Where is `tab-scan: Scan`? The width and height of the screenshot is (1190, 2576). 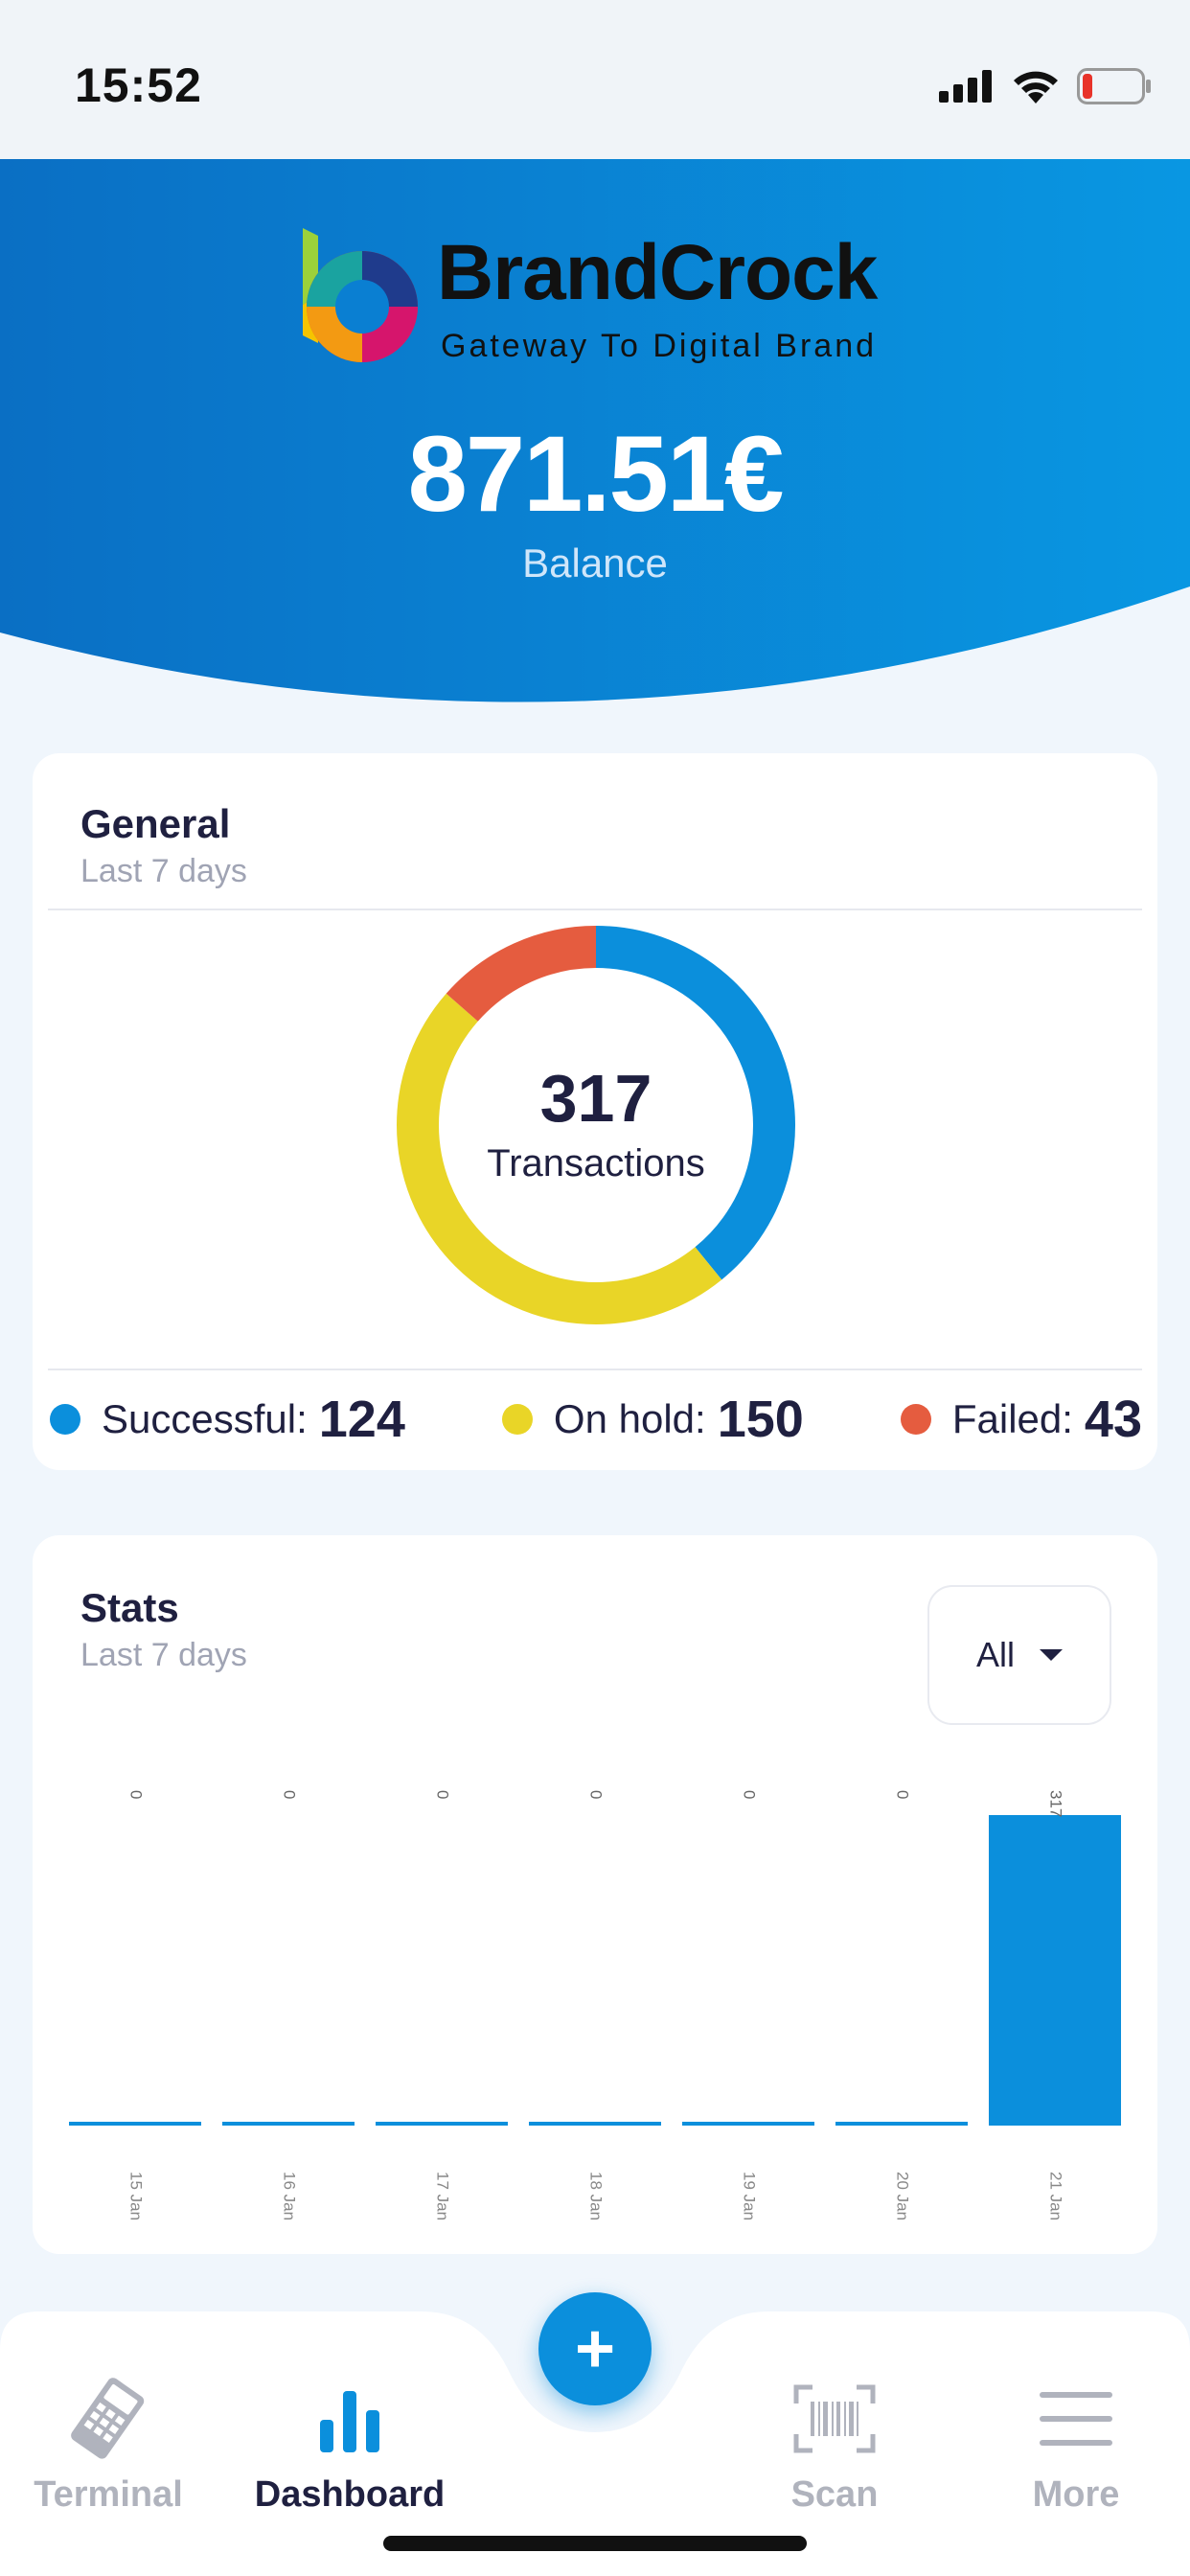
tab-scan: Scan is located at coordinates (835, 2422).